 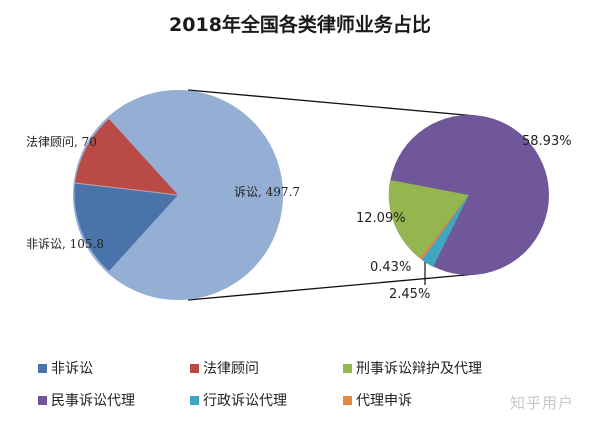 I want to click on right-pie, so click(x=468, y=195).